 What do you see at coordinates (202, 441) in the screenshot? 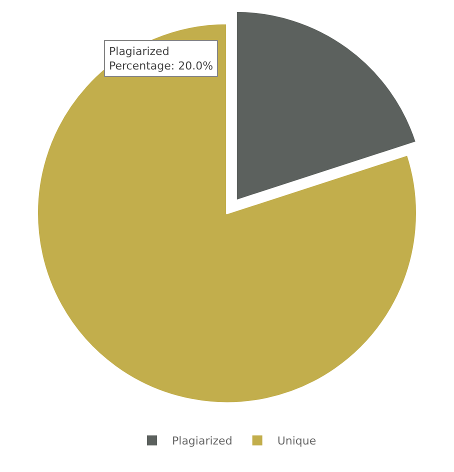
I see `legend-label: Plagiarized` at bounding box center [202, 441].